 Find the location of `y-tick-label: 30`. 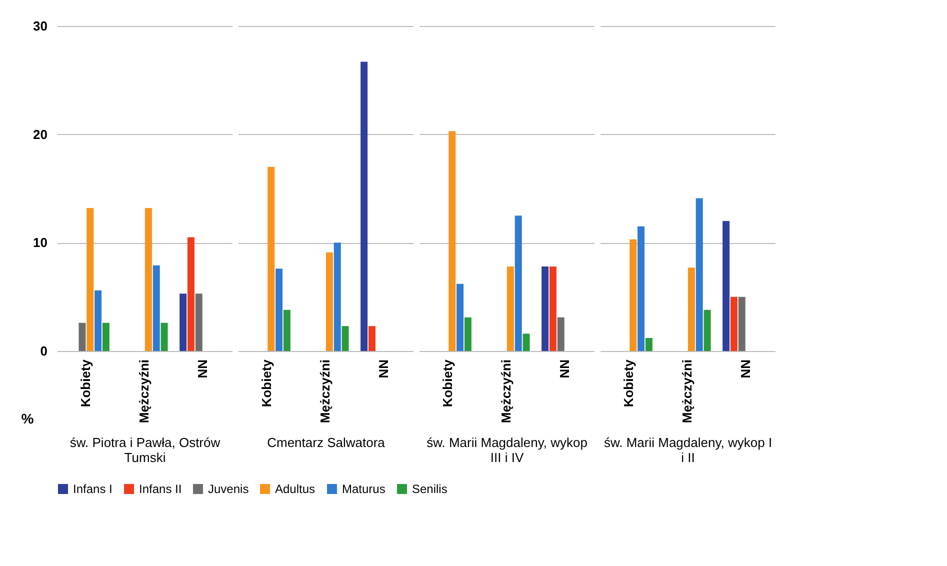

y-tick-label: 30 is located at coordinates (40, 26).